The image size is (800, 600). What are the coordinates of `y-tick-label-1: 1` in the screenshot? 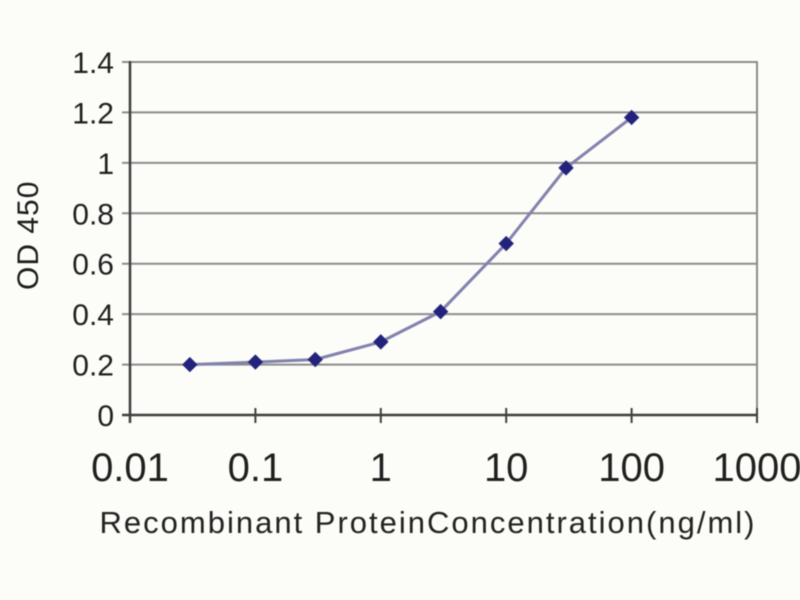 It's located at (105, 164).